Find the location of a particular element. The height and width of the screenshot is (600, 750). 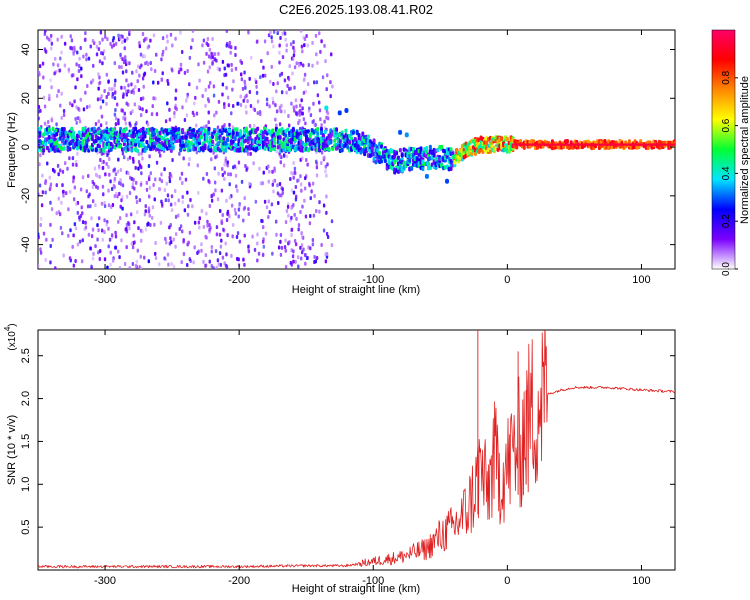

snr-y-tick-label: 1.5 is located at coordinates (26, 441).